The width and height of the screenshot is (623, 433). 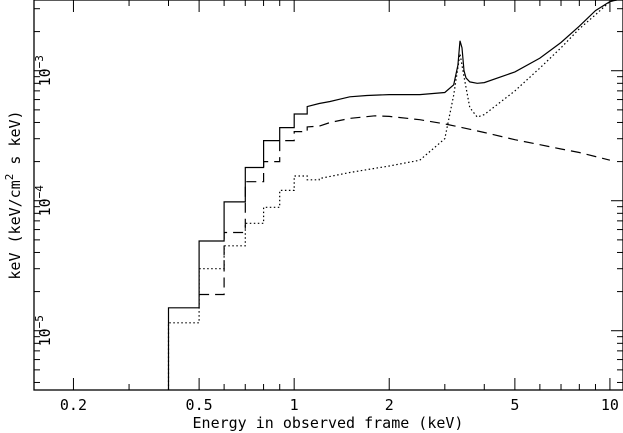 What do you see at coordinates (39, 192) in the screenshot?
I see `y-tick-label-exponent: −4` at bounding box center [39, 192].